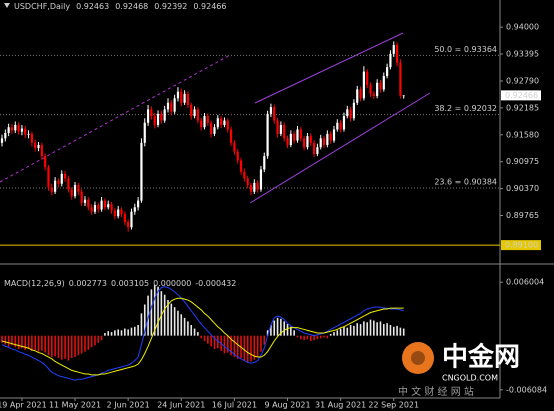  I want to click on y-tick-label: 0.92185, so click(522, 107).